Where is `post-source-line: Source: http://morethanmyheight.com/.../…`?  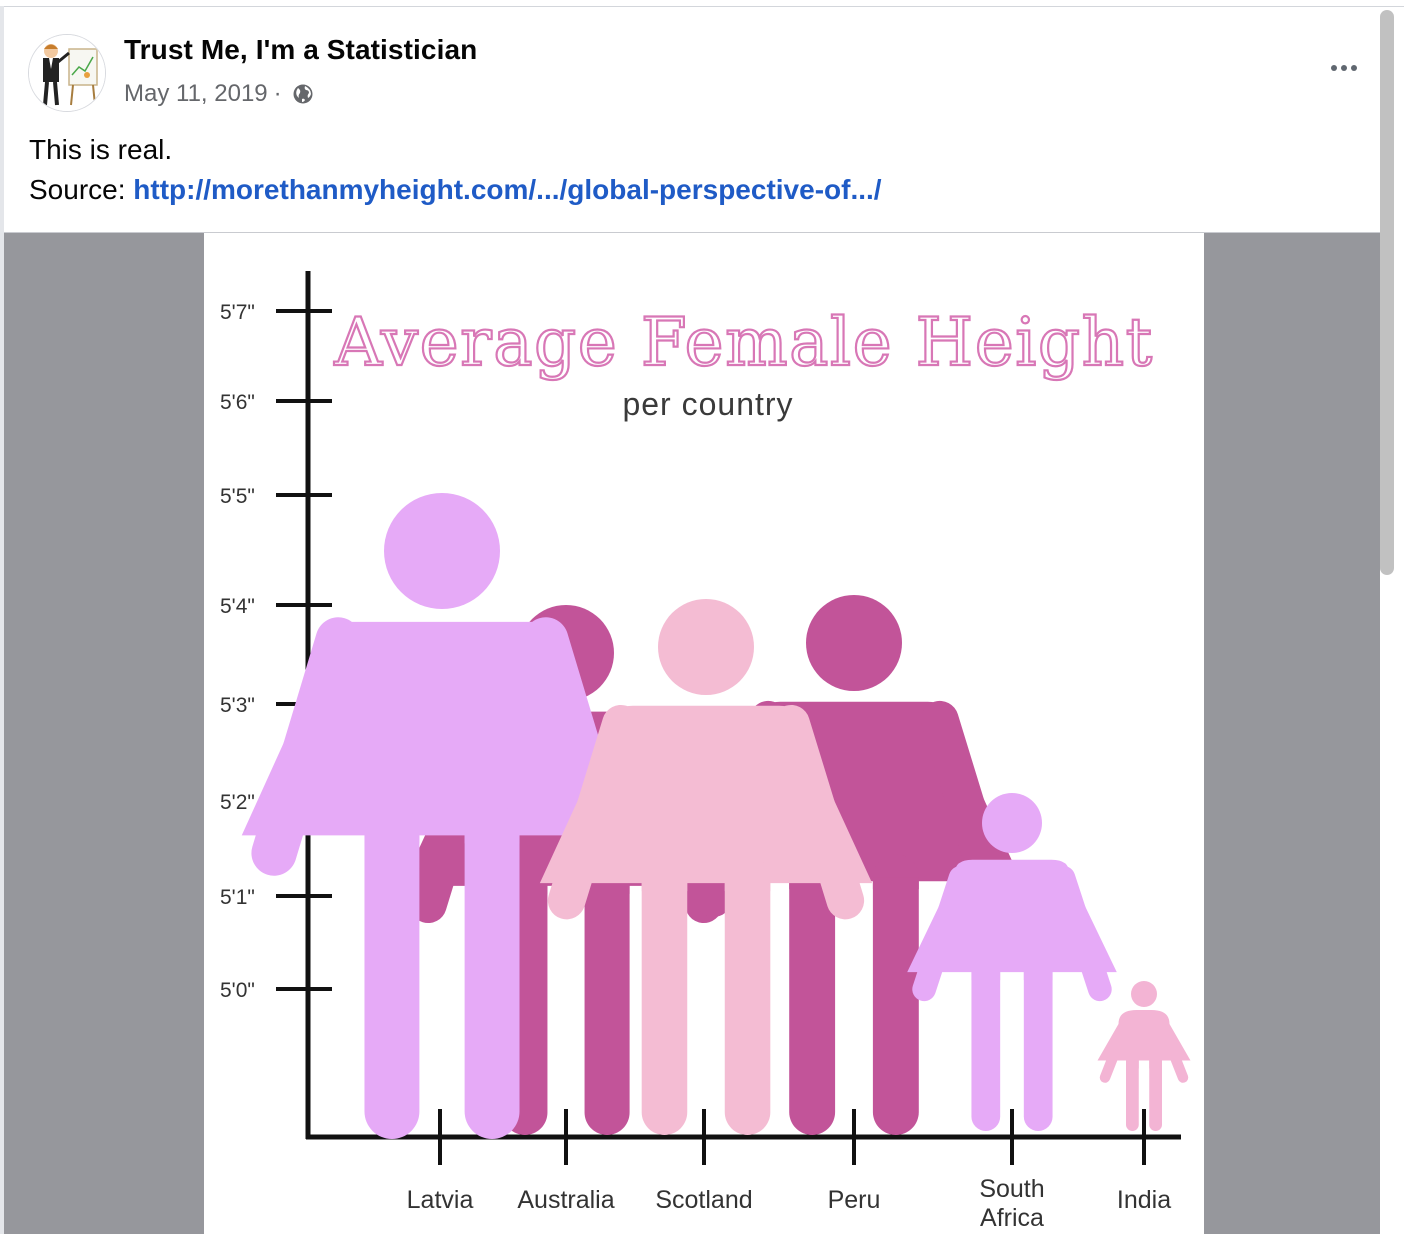
post-source-line: Source: http://morethanmyheight.com/.../… is located at coordinates (455, 190).